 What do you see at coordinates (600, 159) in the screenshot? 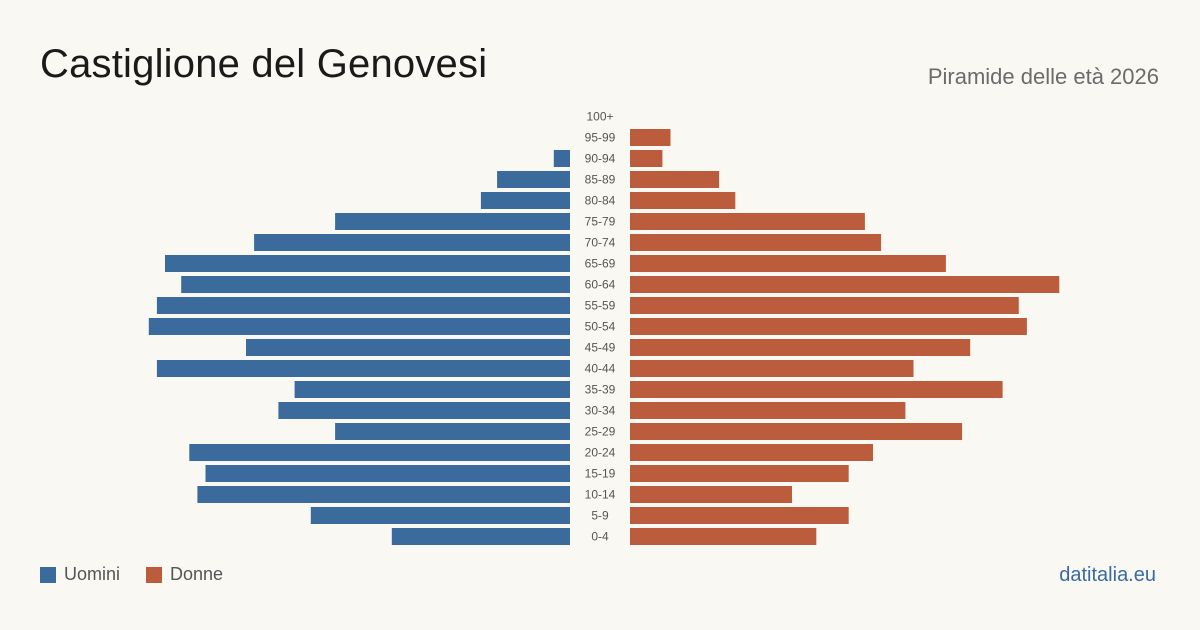
I see `age-label-90-94: 90-94` at bounding box center [600, 159].